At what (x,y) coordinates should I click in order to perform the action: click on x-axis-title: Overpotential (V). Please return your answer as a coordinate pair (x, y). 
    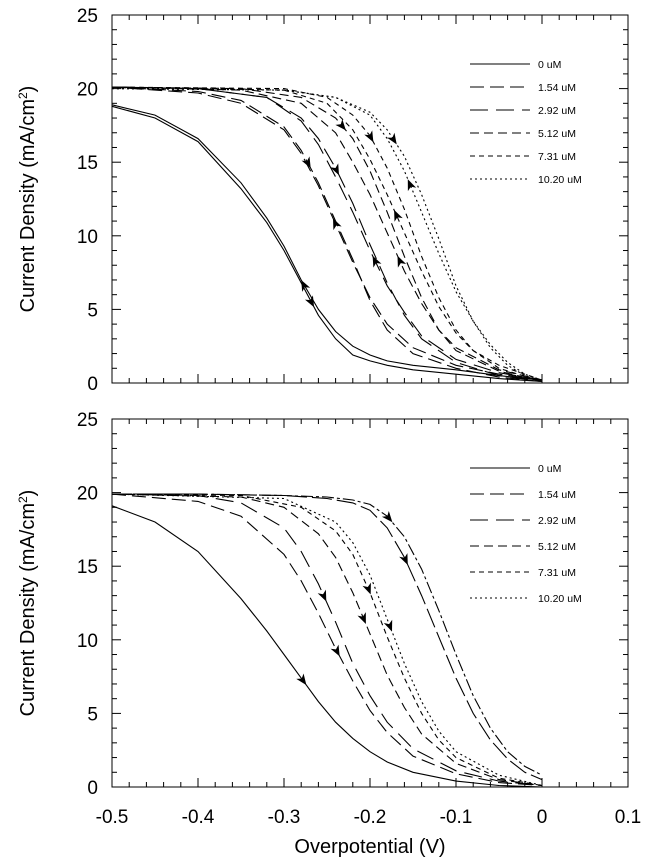
    Looking at the image, I should click on (369, 847).